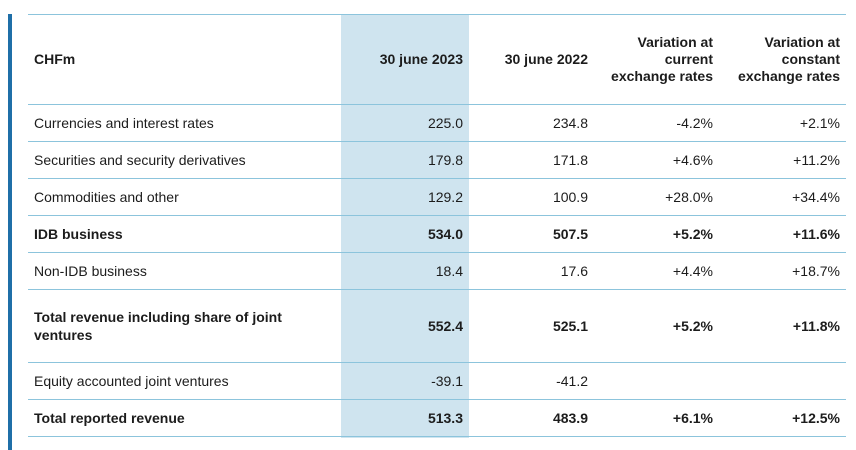 The height and width of the screenshot is (450, 856). What do you see at coordinates (405, 160) in the screenshot?
I see `value-2023: 179.8` at bounding box center [405, 160].